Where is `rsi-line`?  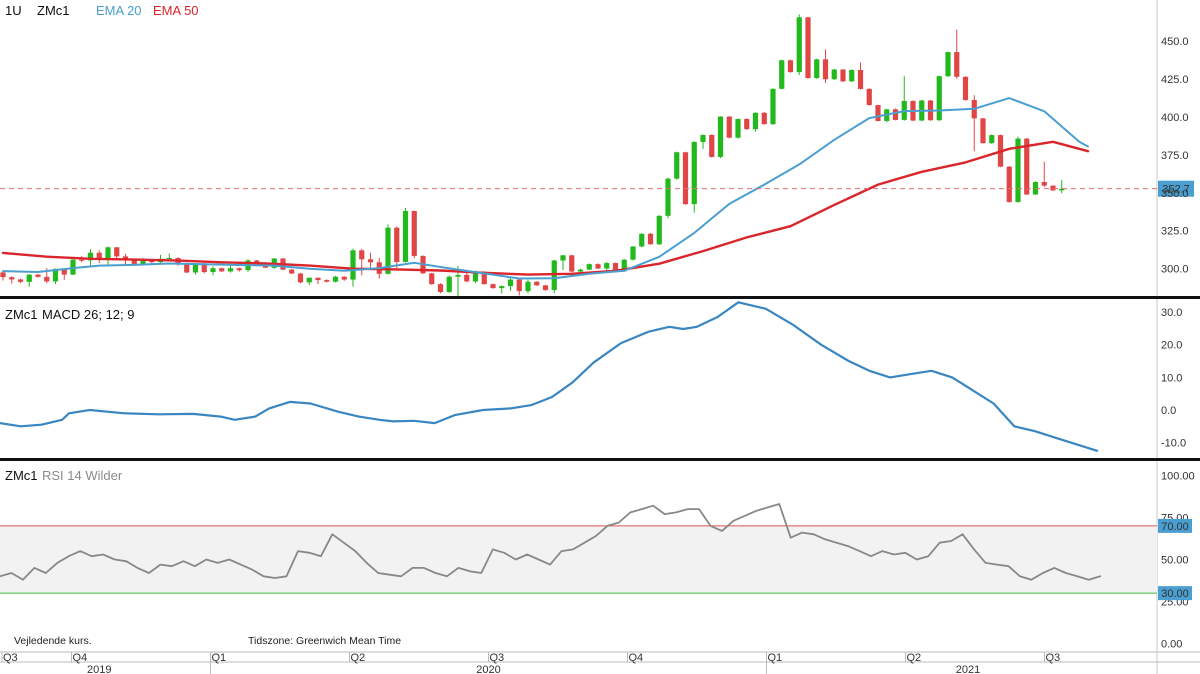
rsi-line is located at coordinates (551, 542).